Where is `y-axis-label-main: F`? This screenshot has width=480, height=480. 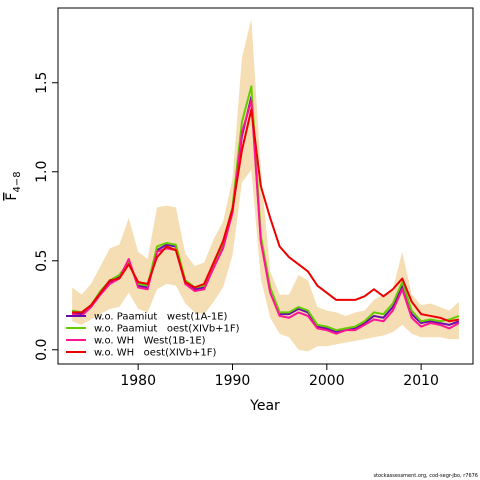
y-axis-label-main: F is located at coordinates (12, 197).